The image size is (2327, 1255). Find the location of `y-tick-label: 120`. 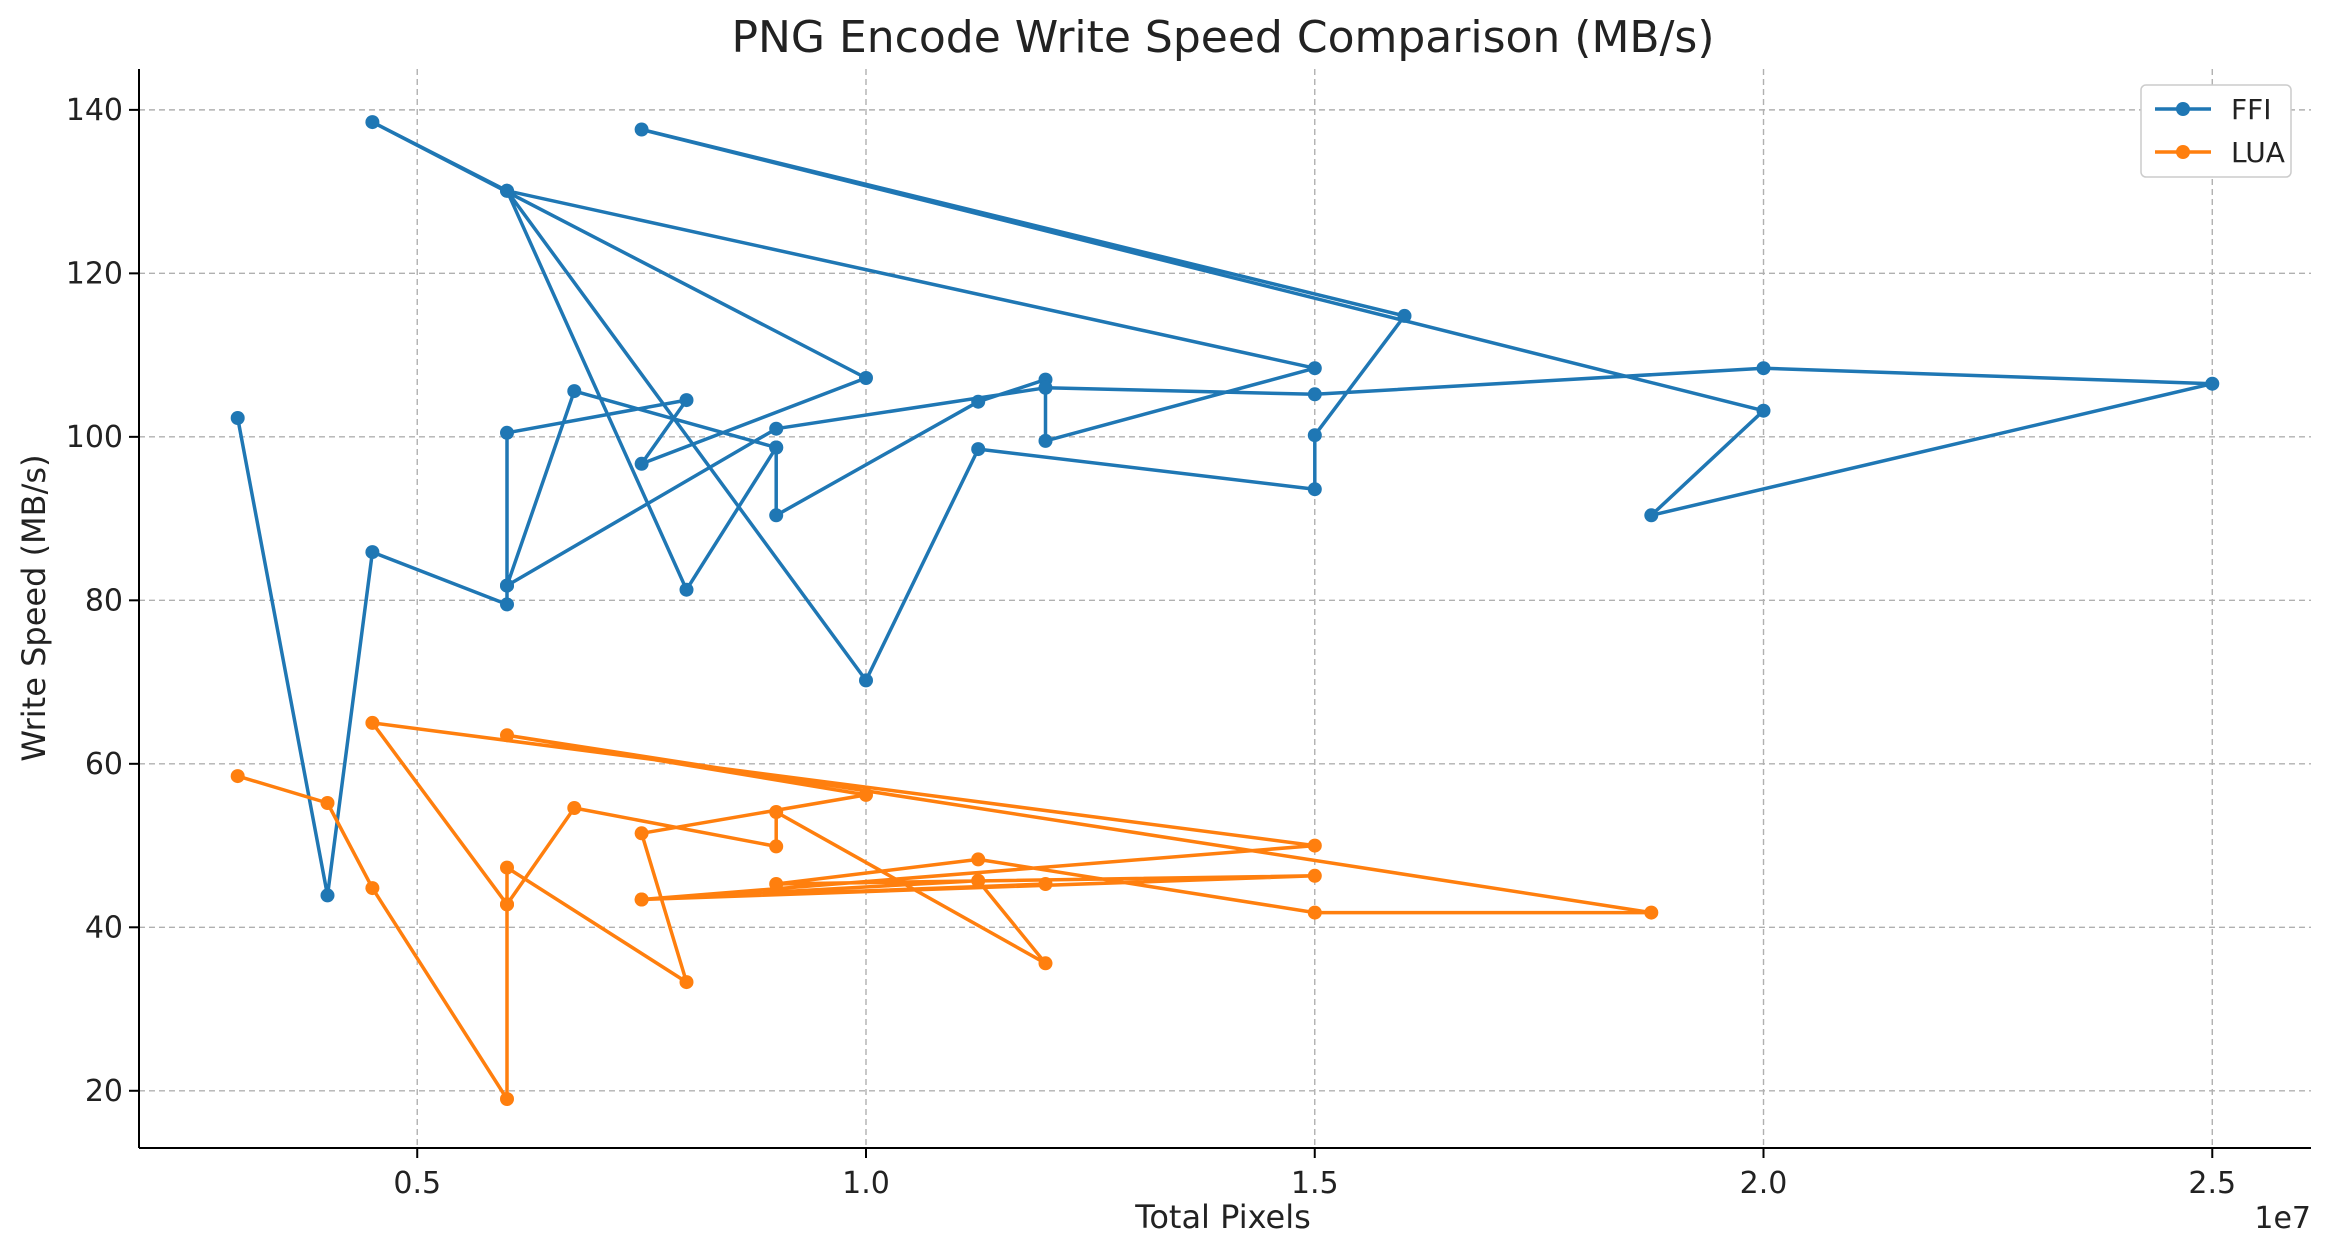

y-tick-label: 120 is located at coordinates (94, 273).